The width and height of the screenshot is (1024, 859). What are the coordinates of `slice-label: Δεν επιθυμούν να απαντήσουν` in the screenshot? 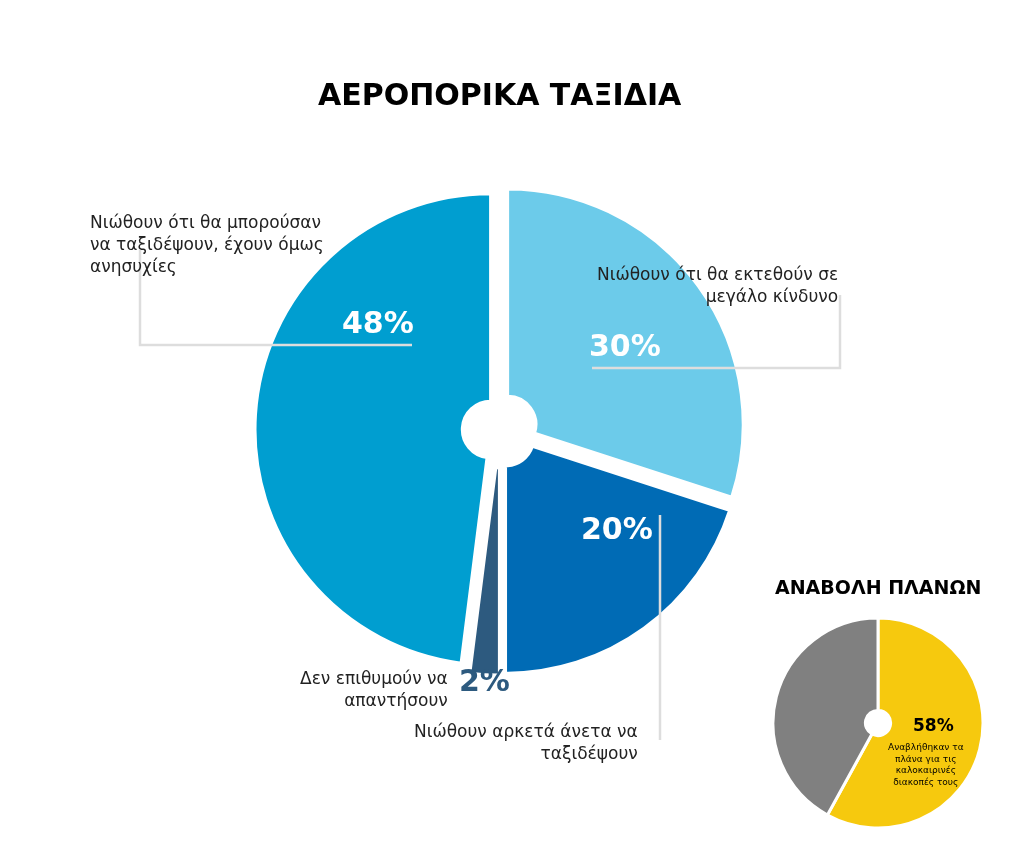 It's located at (374, 689).